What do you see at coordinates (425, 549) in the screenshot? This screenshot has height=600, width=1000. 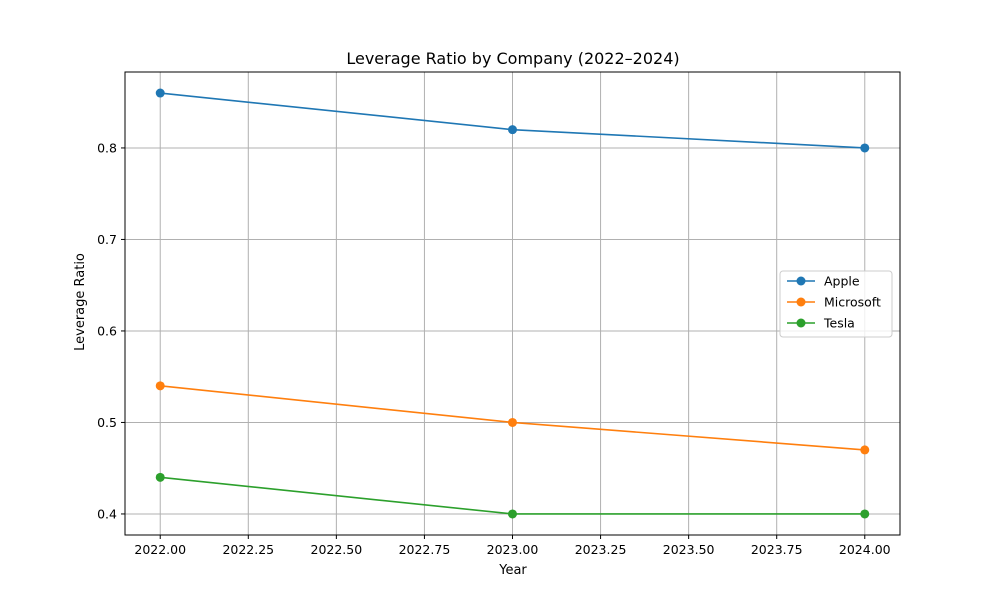 I see `x-tick-label: 2022.75` at bounding box center [425, 549].